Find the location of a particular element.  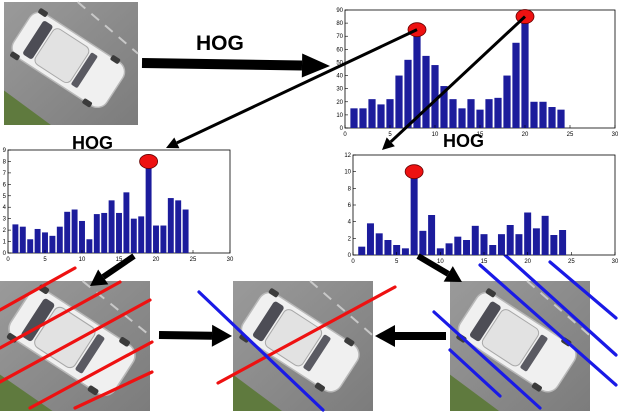

arrow-photo-to-histogram is located at coordinates (235, 65).